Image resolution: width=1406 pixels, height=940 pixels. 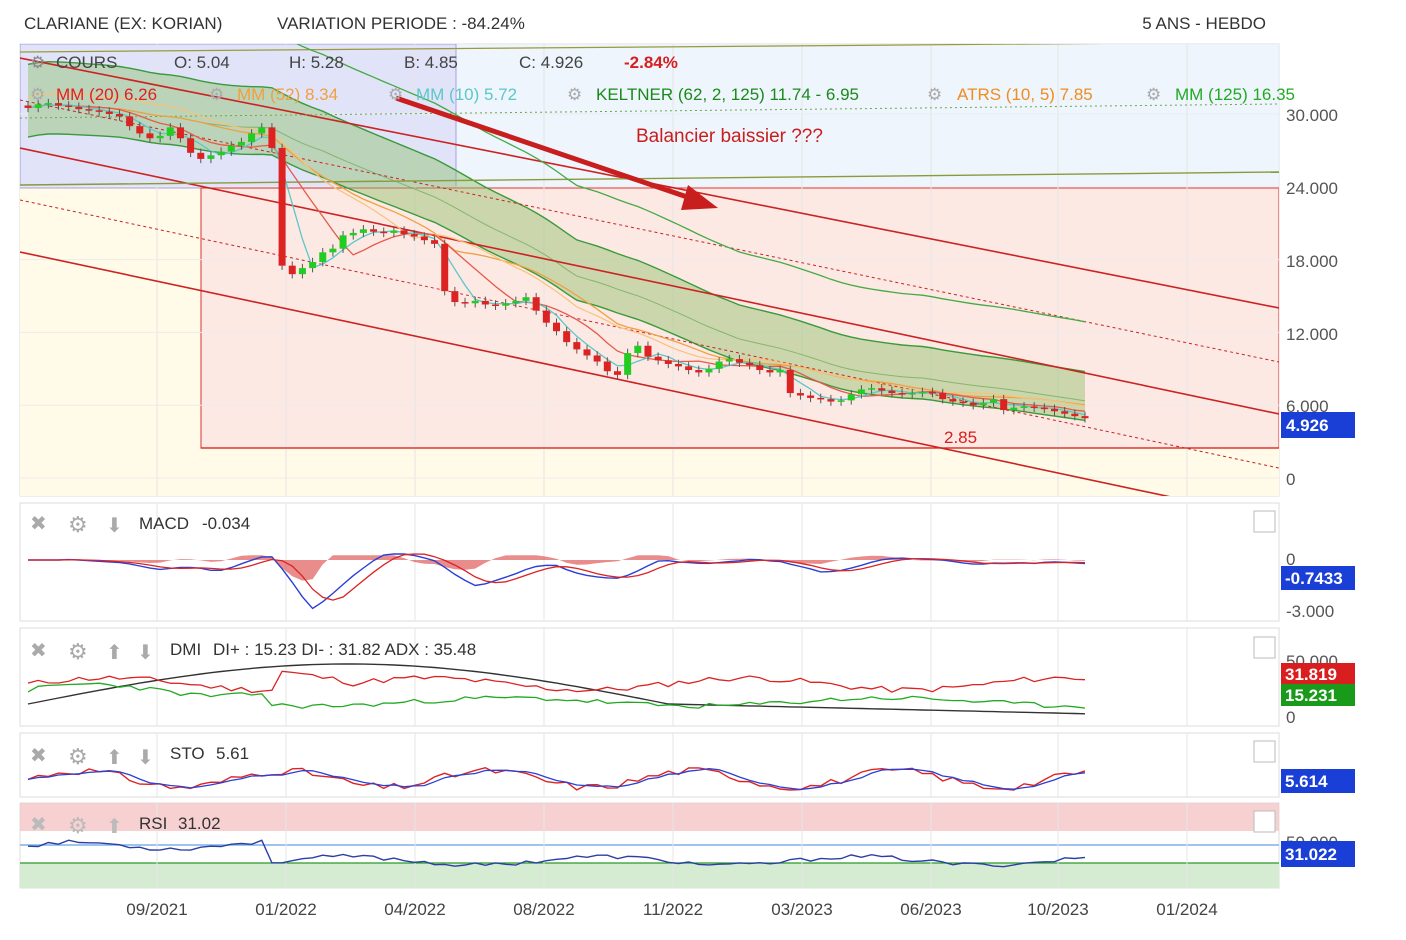 I want to click on legend-keltner: KELTNER (62, 2, 125) 11.74 - 6.95, so click(x=727, y=94).